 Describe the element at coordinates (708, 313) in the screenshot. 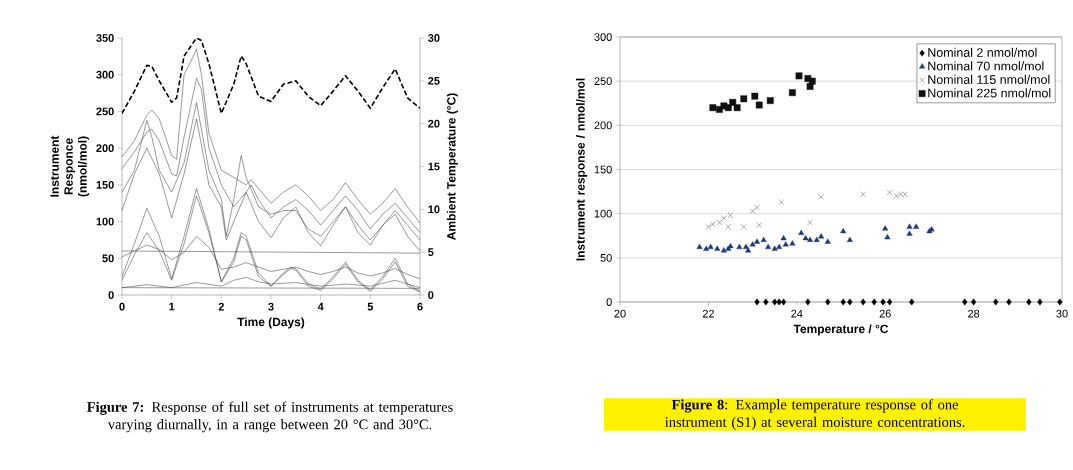

I see `x-tick-label: 22` at that location.